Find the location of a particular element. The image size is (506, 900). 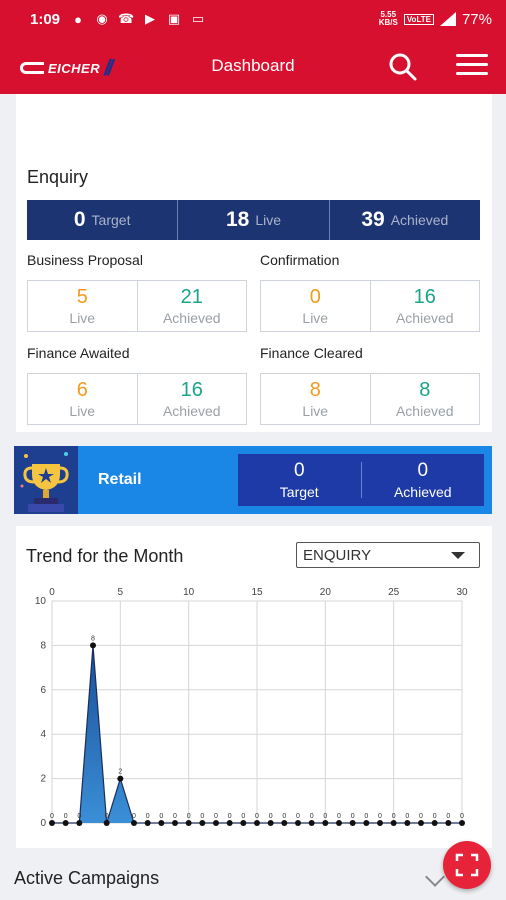

trend-title: Trend for the Month is located at coordinates (105, 556).